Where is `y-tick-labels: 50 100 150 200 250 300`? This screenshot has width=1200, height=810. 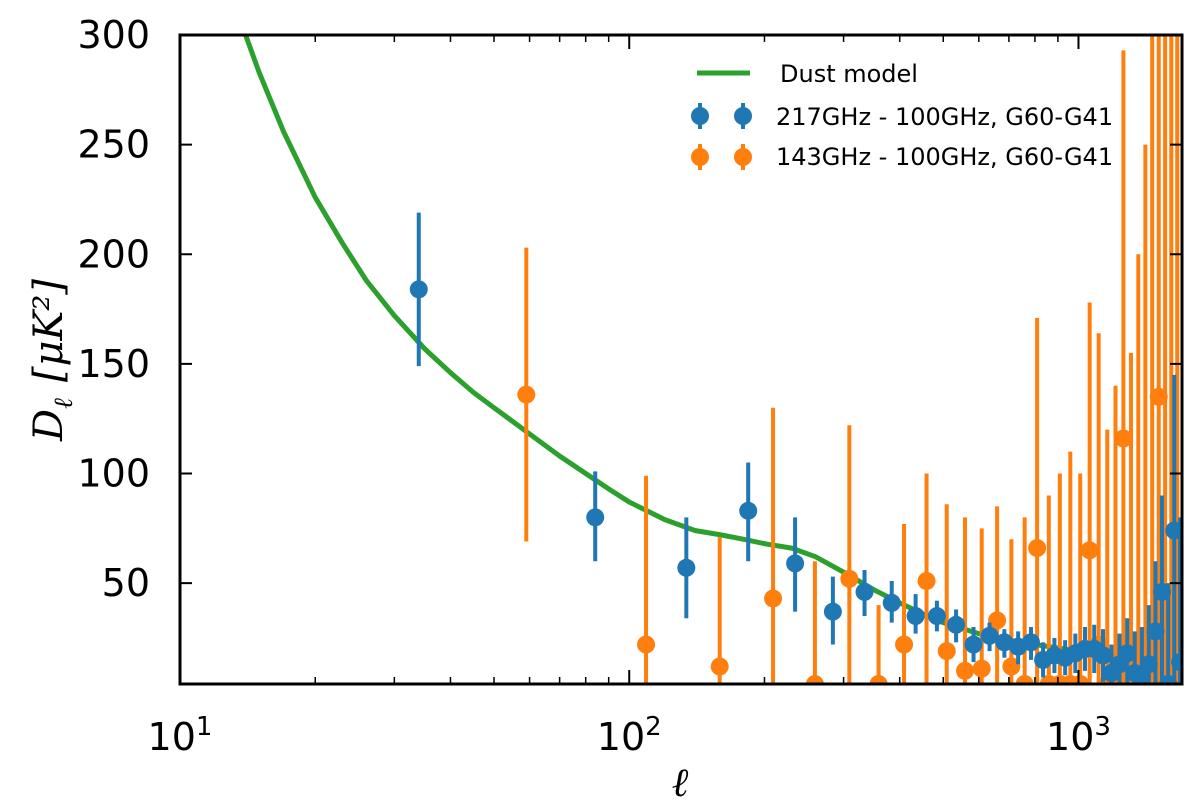
y-tick-labels: 50 100 150 200 250 300 is located at coordinates (113, 309).